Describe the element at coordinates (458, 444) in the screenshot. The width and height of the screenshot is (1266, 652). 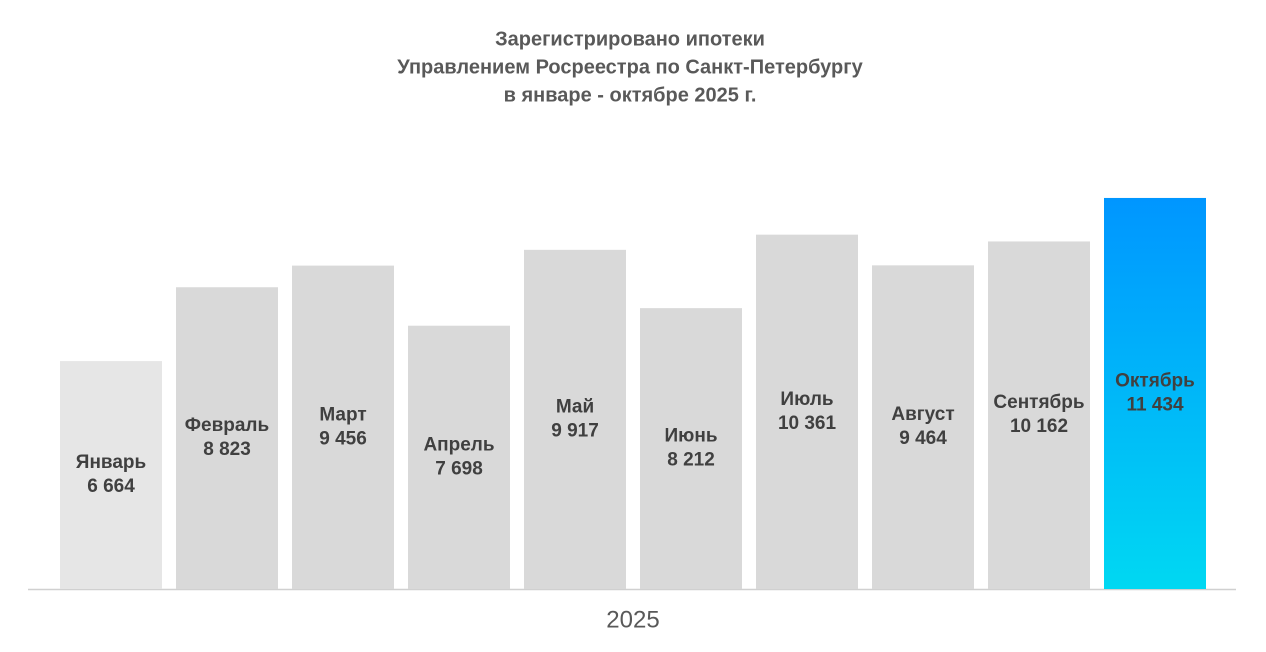
I see `category-label: Апрель` at that location.